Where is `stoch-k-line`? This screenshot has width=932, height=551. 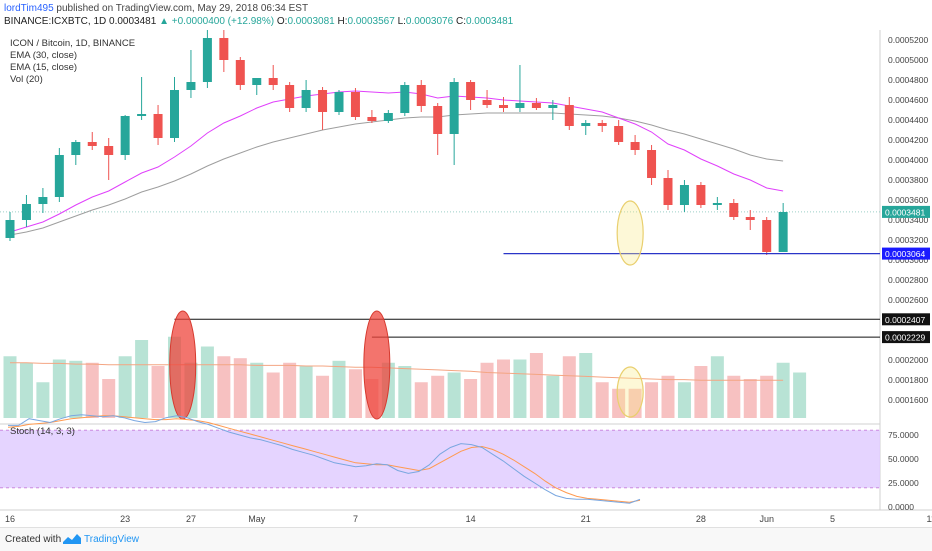 stoch-k-line is located at coordinates (324, 459).